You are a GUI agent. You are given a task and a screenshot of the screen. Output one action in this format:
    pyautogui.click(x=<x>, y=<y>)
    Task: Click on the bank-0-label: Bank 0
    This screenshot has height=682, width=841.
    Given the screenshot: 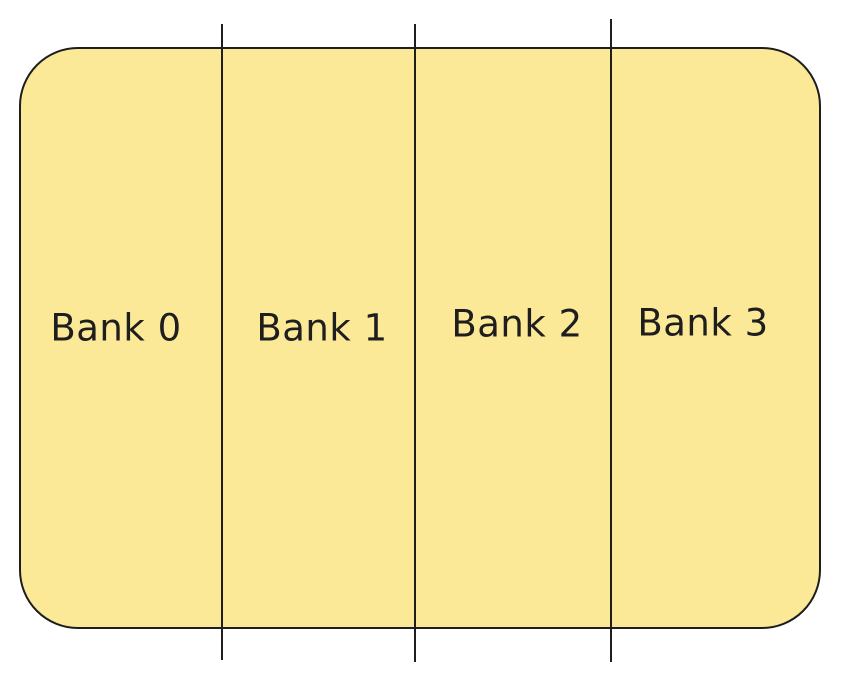 What is the action you would take?
    pyautogui.click(x=115, y=328)
    